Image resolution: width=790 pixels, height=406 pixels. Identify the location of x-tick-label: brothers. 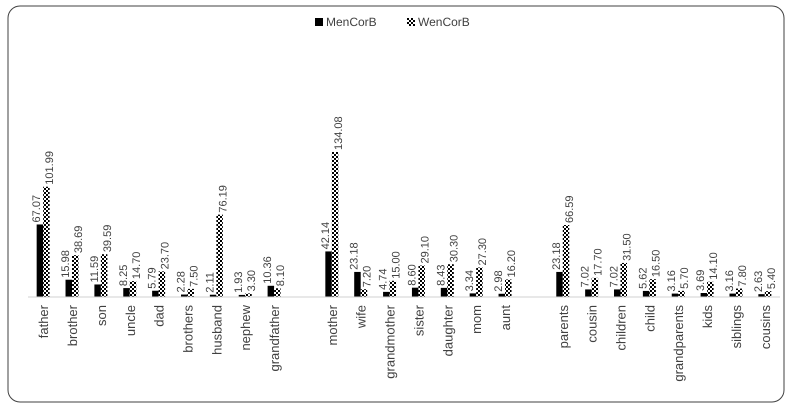
(188, 328).